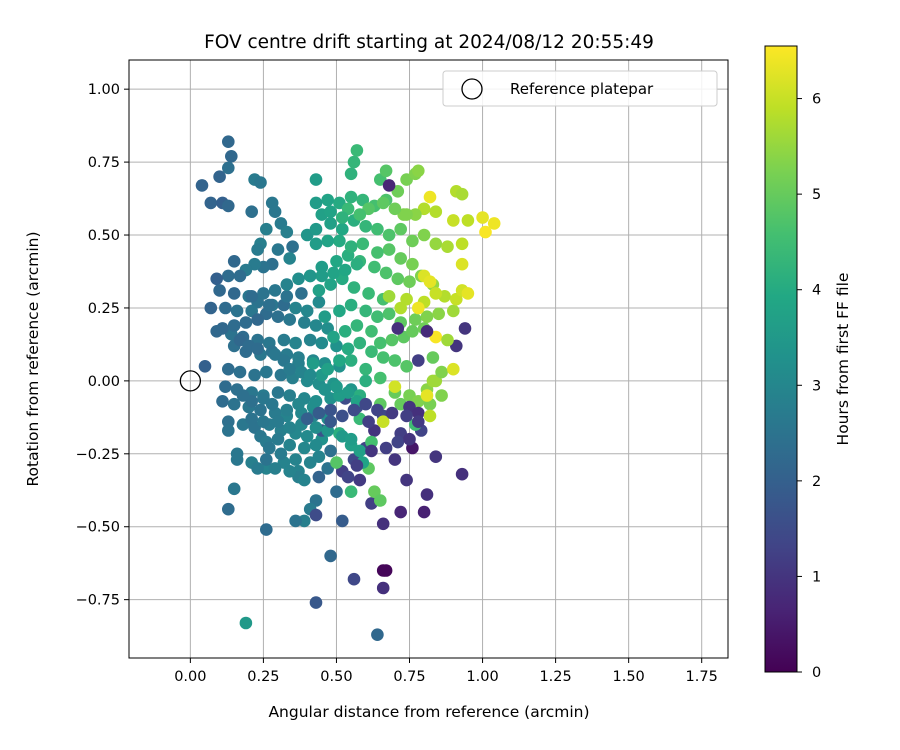  I want to click on colorbar-tick-label: 2, so click(816, 482).